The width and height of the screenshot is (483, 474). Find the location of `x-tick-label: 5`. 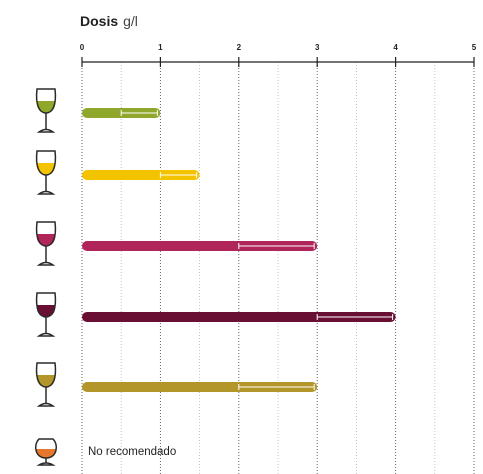

x-tick-label: 5 is located at coordinates (474, 47).